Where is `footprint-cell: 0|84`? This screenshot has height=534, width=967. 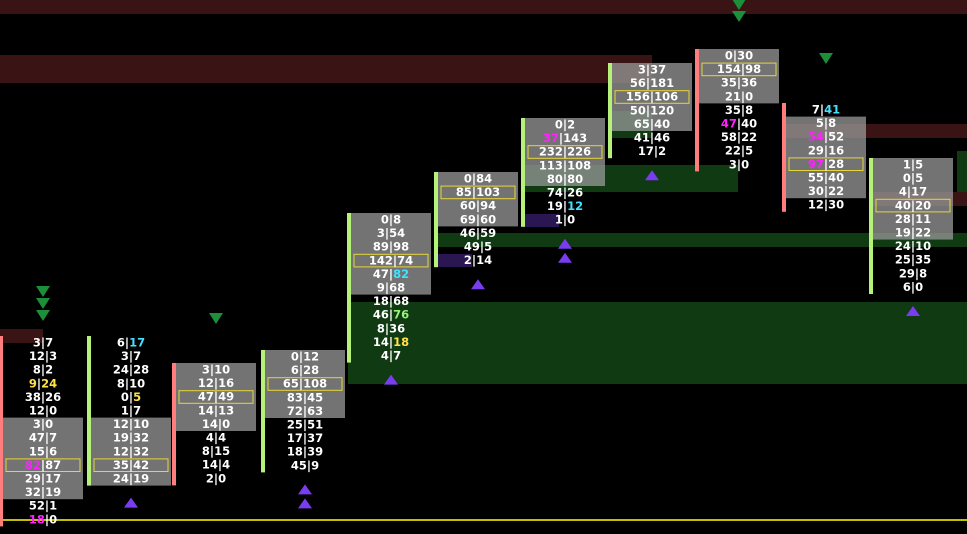 footprint-cell: 0|84 is located at coordinates (478, 179).